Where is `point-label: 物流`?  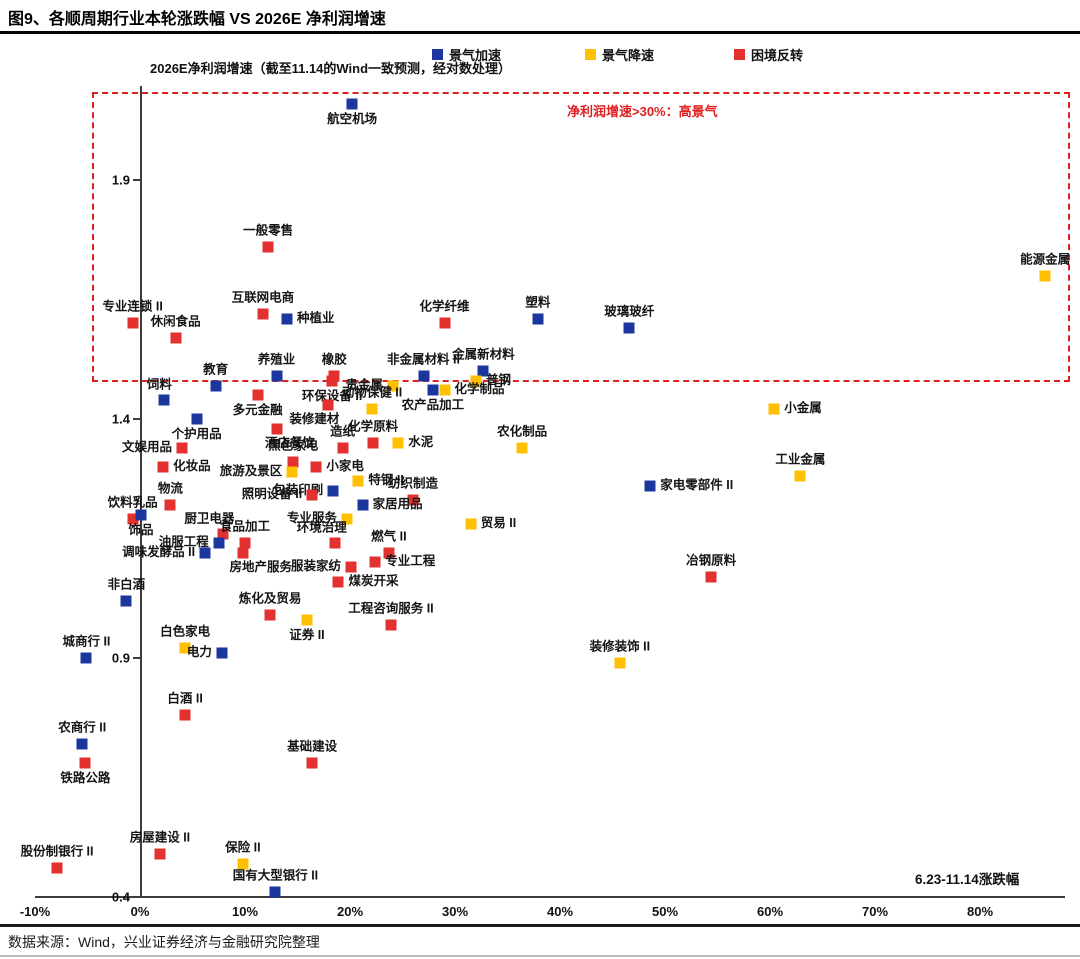
point-label: 物流 is located at coordinates (170, 488).